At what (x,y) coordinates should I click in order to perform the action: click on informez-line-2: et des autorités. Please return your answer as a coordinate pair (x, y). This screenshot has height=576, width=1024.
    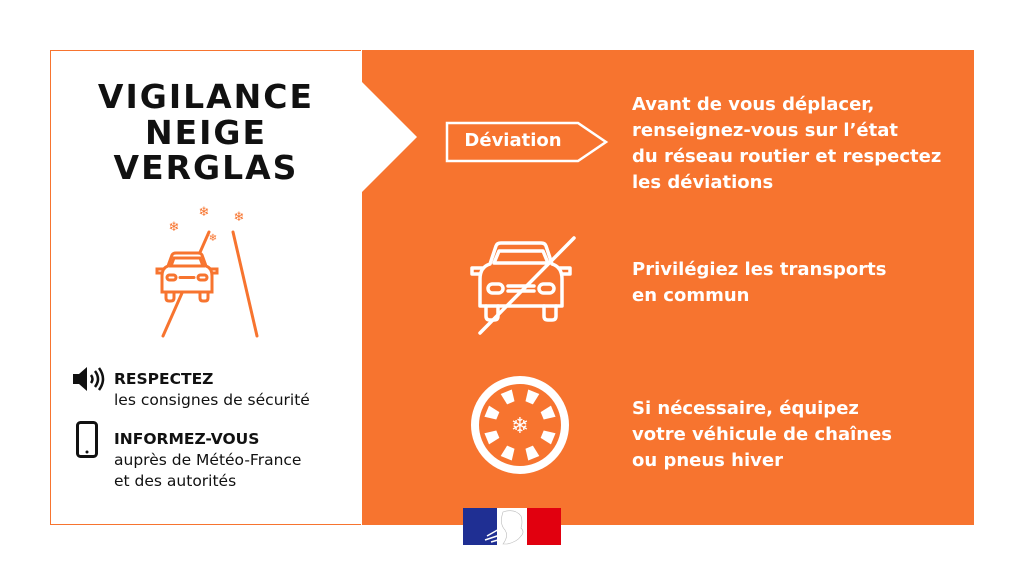
    Looking at the image, I should click on (175, 481).